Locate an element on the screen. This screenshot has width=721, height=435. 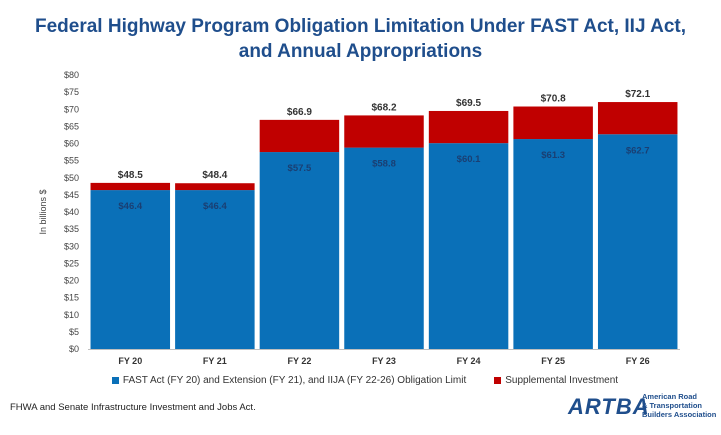
y-tick-label: $5 is located at coordinates (74, 332).